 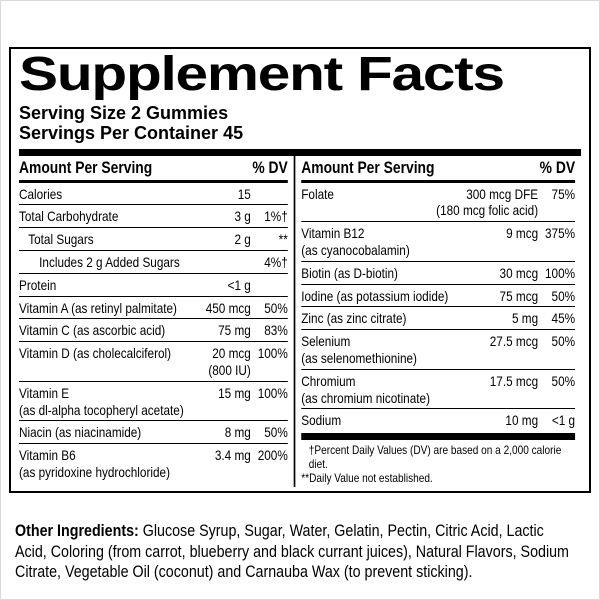 What do you see at coordinates (328, 380) in the screenshot?
I see `nutrient-name: Chromium` at bounding box center [328, 380].